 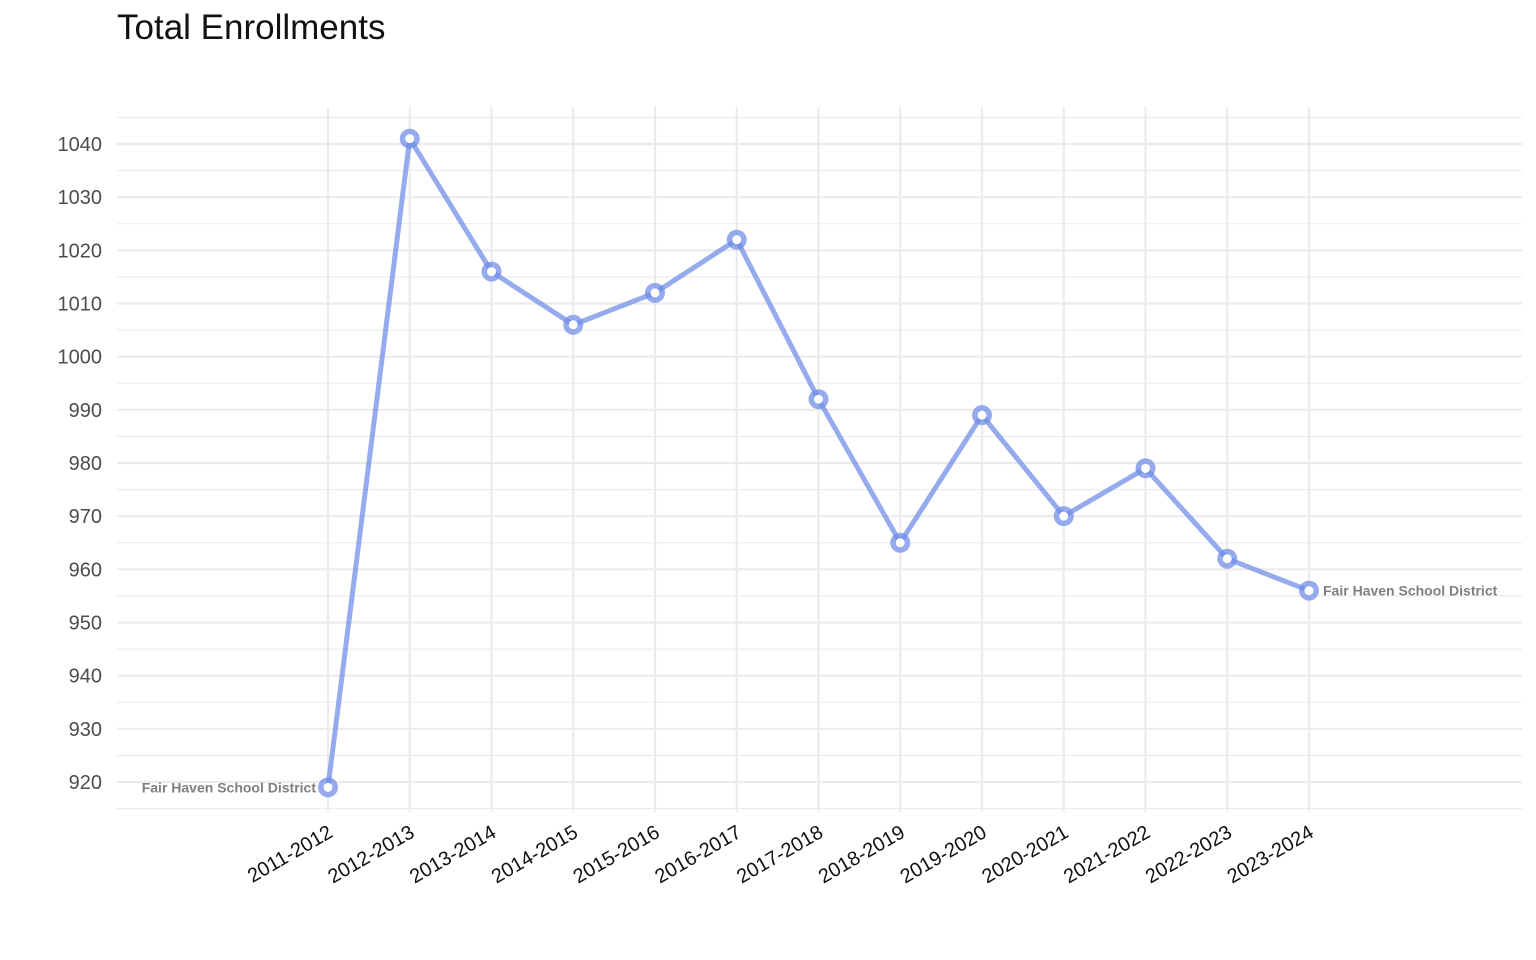 I want to click on y-tick-label: 960, so click(x=85, y=570).